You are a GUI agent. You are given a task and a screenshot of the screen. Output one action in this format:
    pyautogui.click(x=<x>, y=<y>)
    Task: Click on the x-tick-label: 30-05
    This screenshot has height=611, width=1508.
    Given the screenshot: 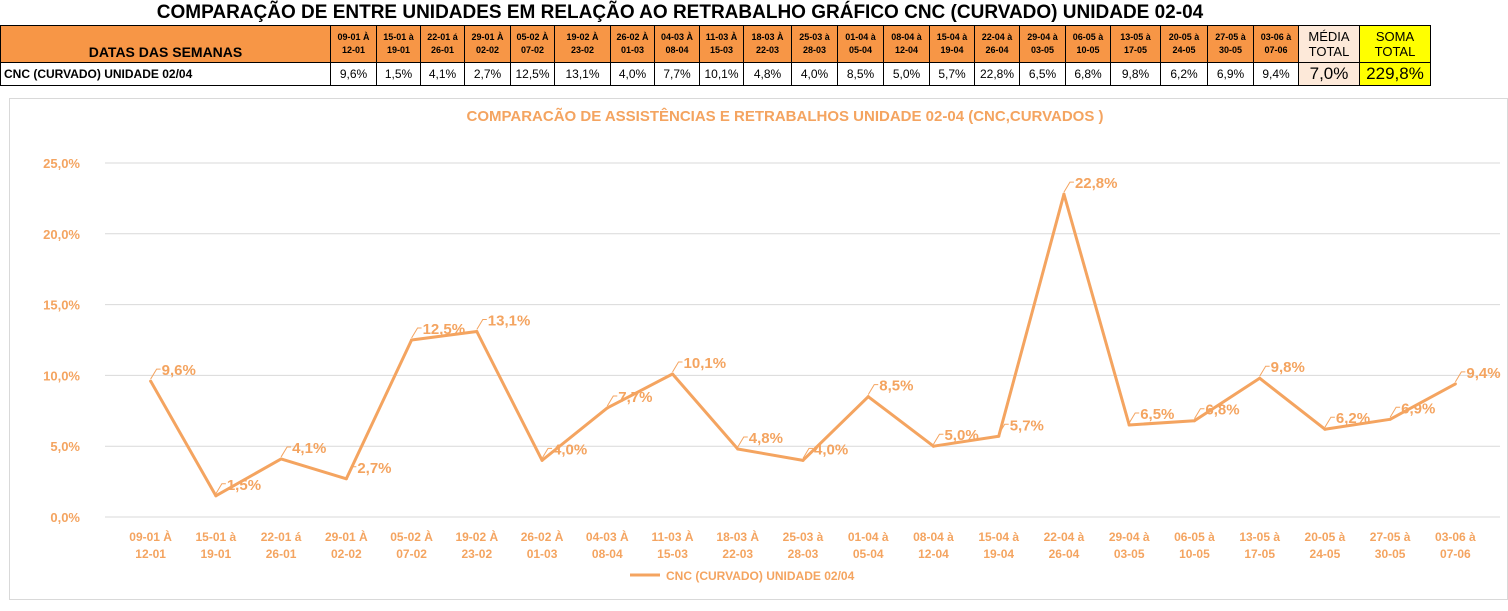 What is the action you would take?
    pyautogui.click(x=1390, y=554)
    